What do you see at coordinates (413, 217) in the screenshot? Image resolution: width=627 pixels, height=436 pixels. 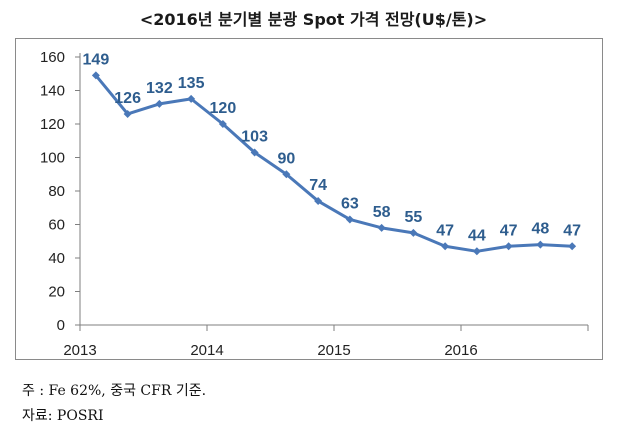 I see `data-label: 55` at bounding box center [413, 217].